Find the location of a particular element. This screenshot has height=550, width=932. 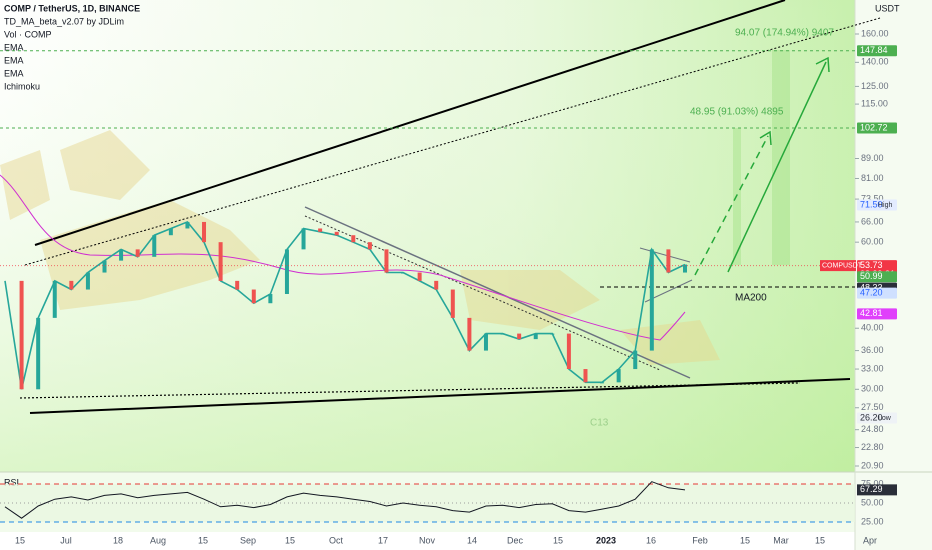

time-label: 17 is located at coordinates (383, 540).